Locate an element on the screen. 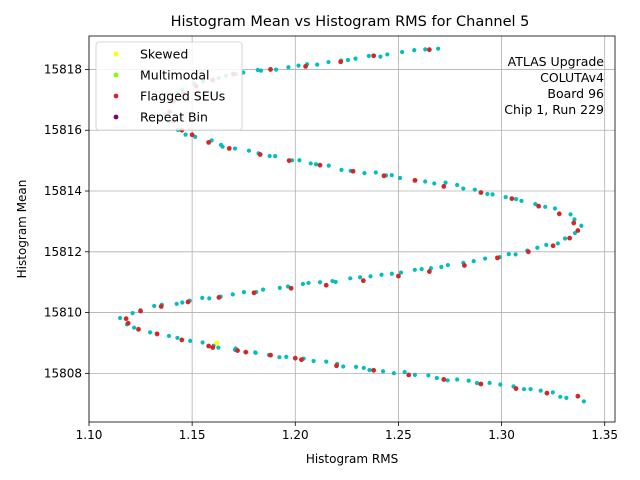  annotation-line-2: COLUTAv4 is located at coordinates (572, 77).